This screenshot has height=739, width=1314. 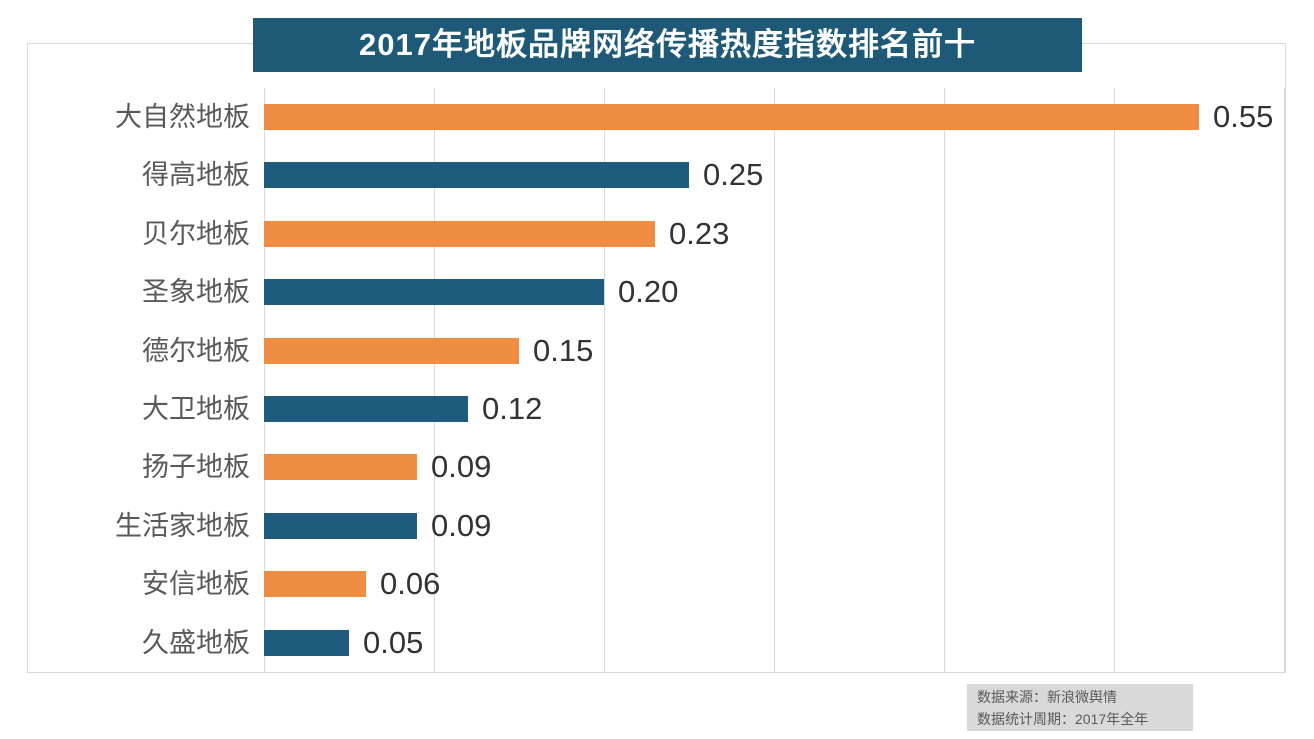 I want to click on value-label: 0.05, so click(x=393, y=642).